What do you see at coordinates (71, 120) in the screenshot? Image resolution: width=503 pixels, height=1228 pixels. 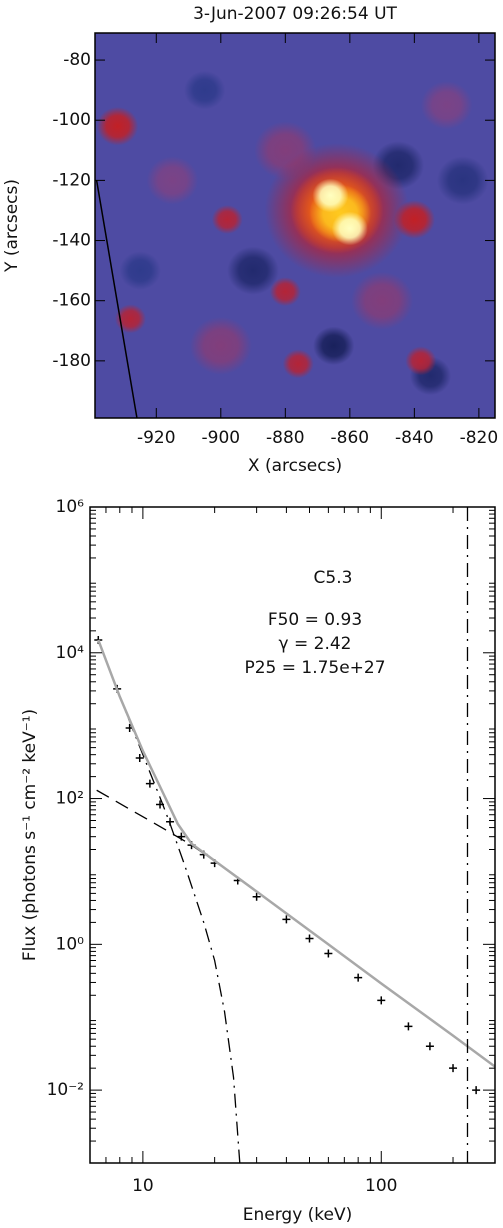 I see `y-tick-label: -100` at bounding box center [71, 120].